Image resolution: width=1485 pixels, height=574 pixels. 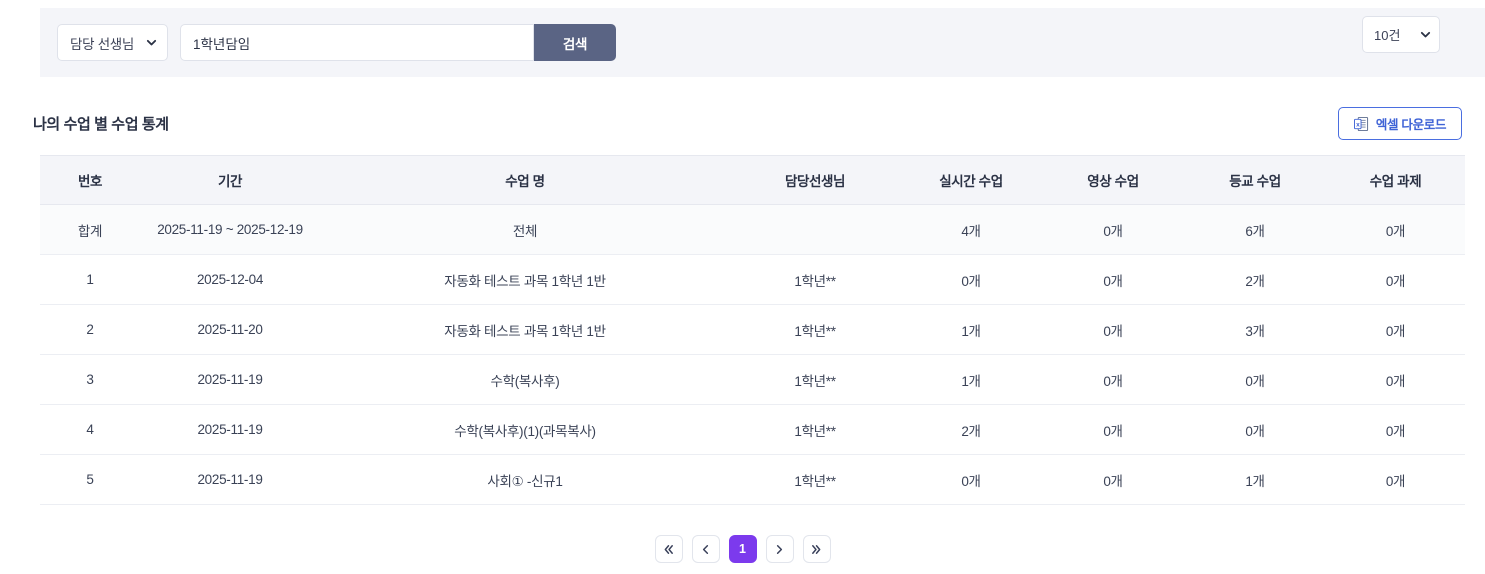 I want to click on chevron-left-icon, so click(x=705, y=549).